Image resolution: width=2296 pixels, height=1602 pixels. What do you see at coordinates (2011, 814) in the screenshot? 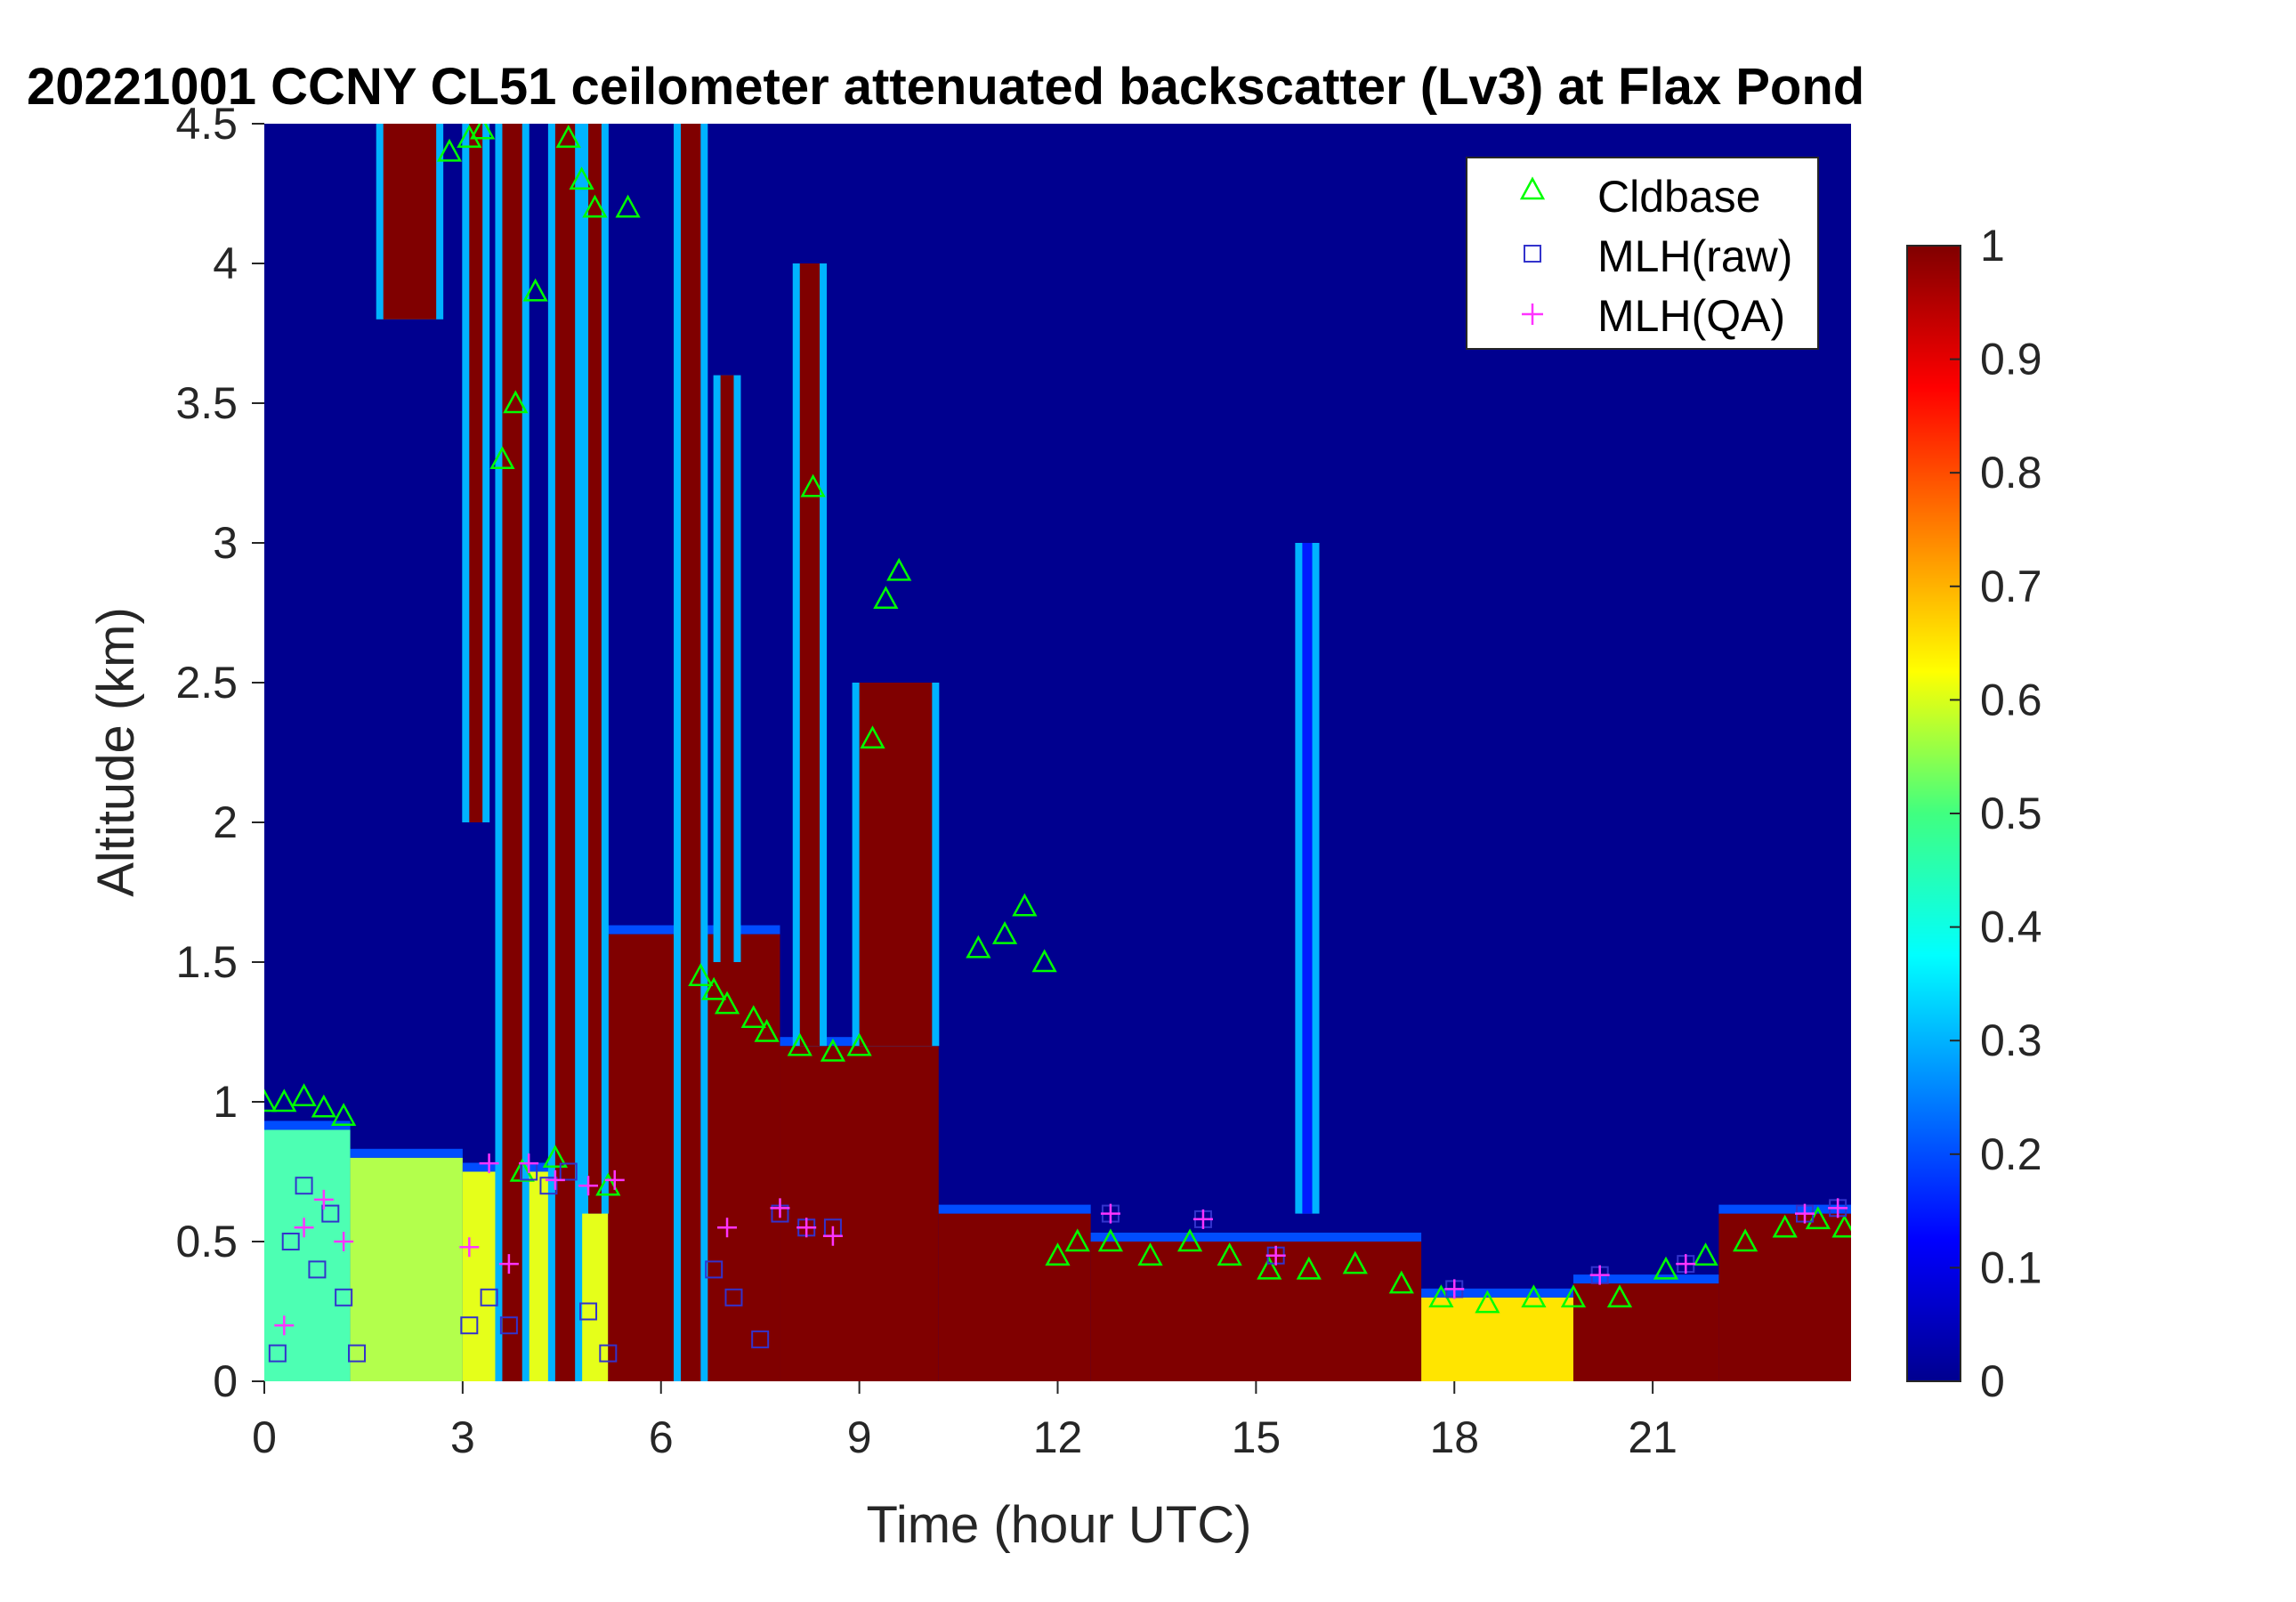
I see `colorbar-tick-label: 0.5` at bounding box center [2011, 814].